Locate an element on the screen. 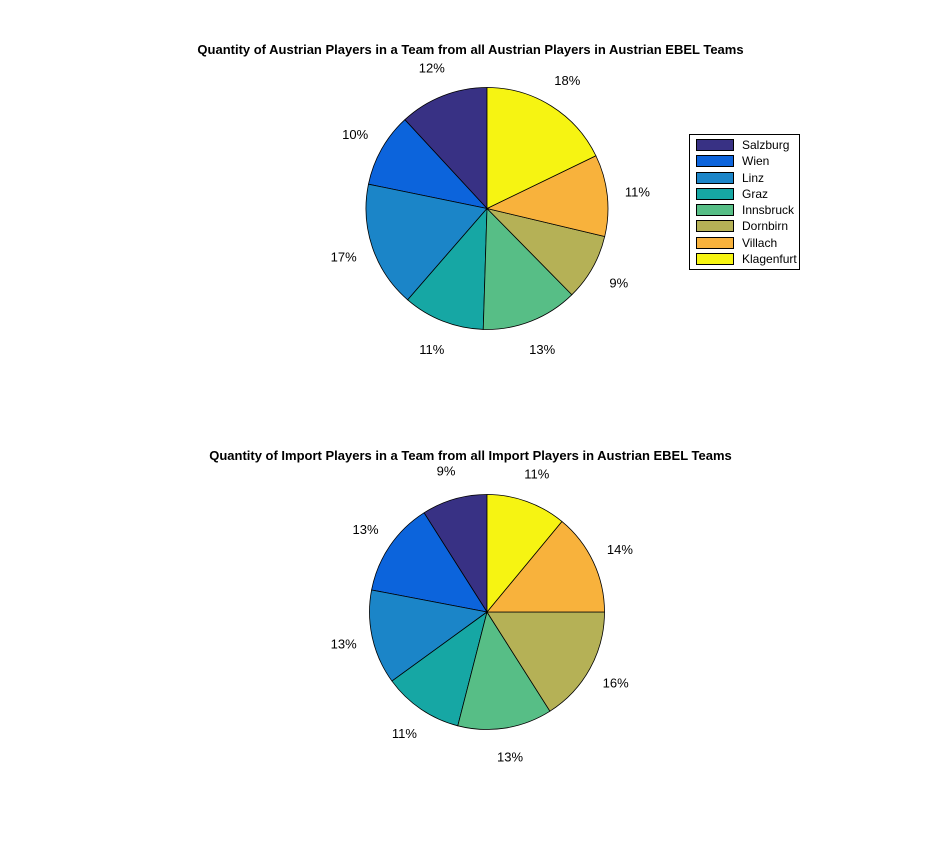 The width and height of the screenshot is (941, 852). slice-percent-label-villach: 14% is located at coordinates (620, 549).